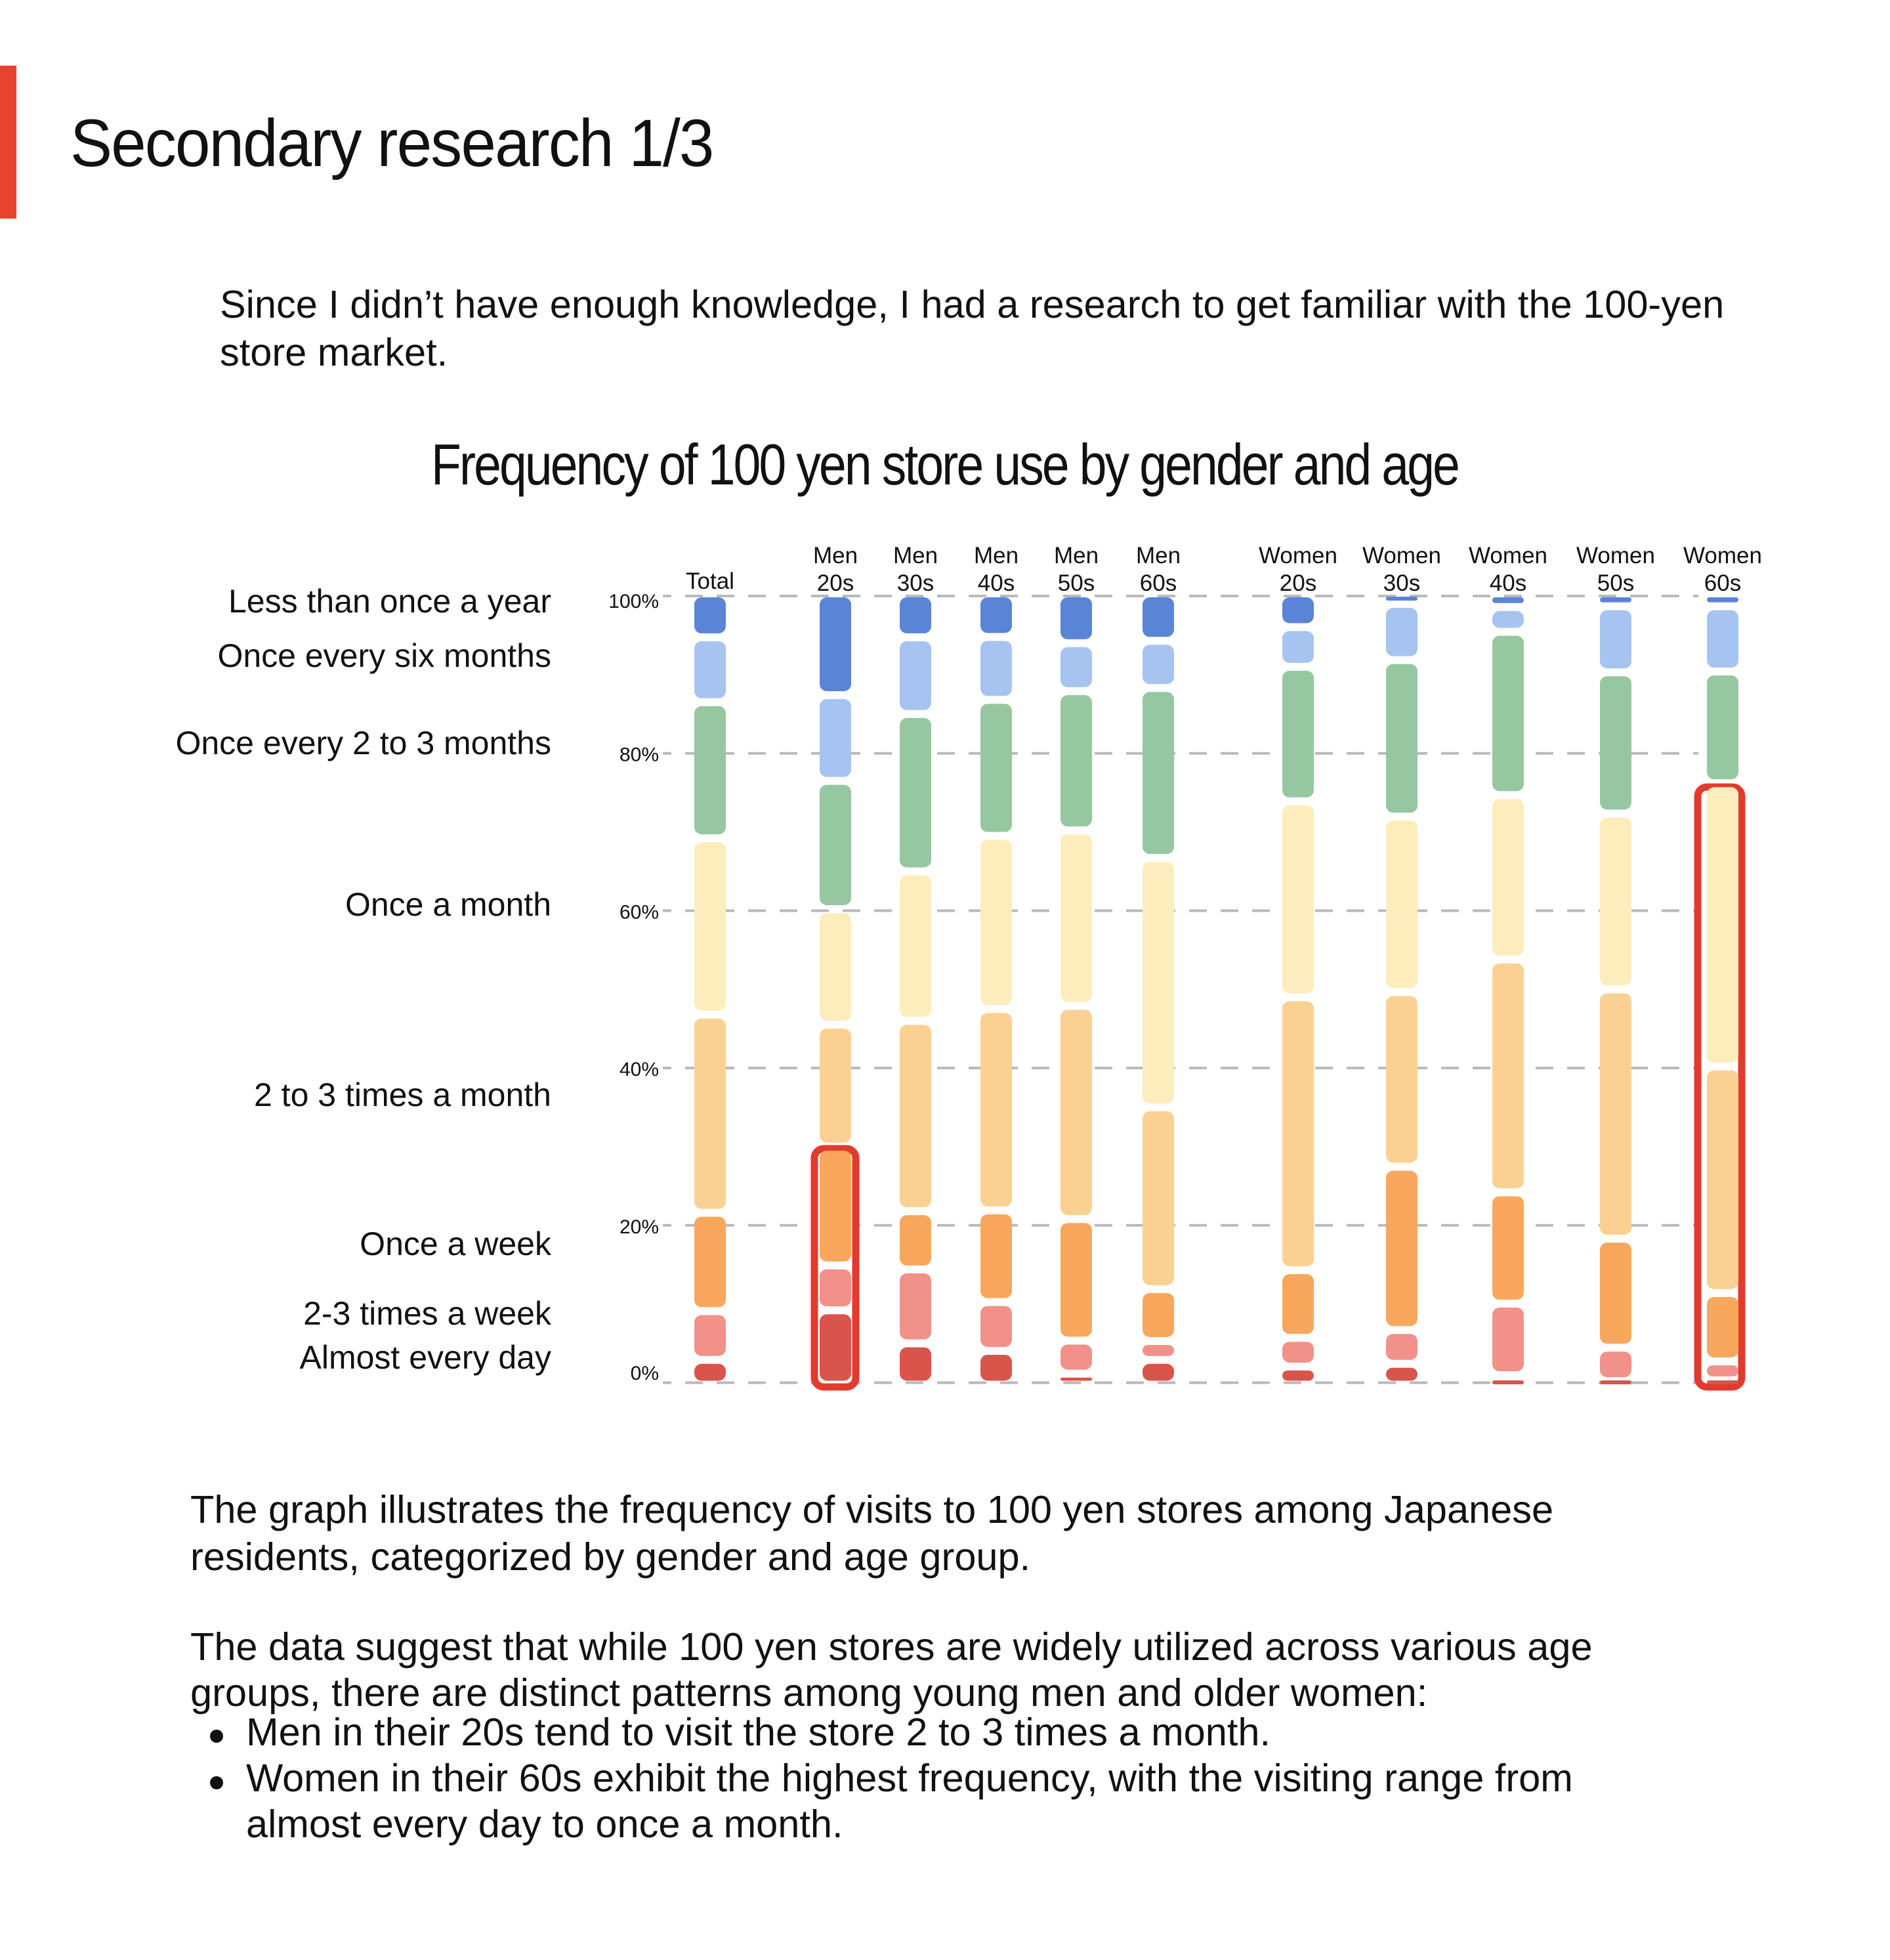 The image size is (1890, 1960). What do you see at coordinates (456, 1243) in the screenshot?
I see `svg-text: Once a week` at bounding box center [456, 1243].